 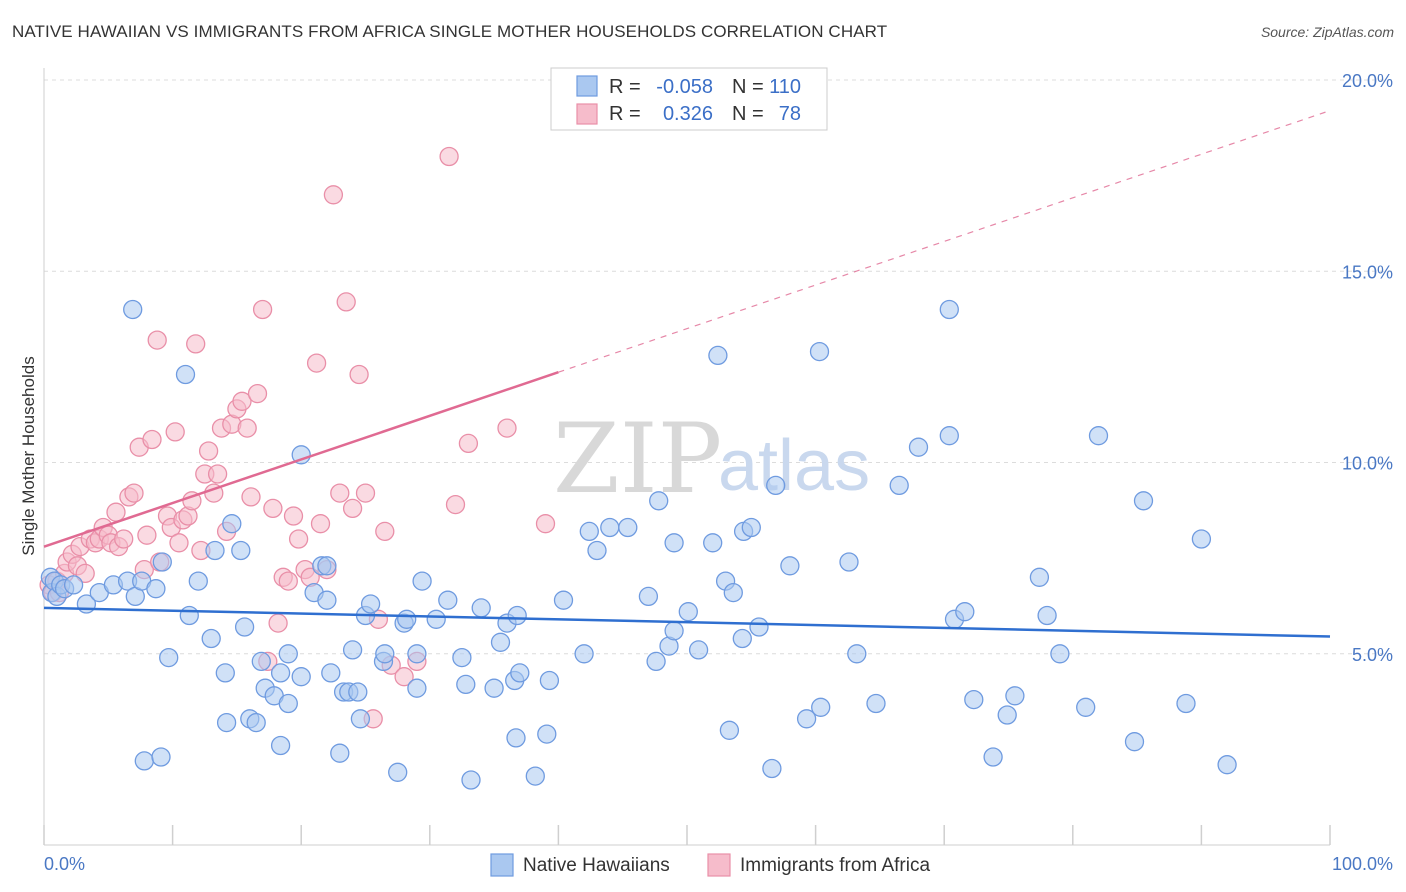 I want to click on series-legend-label-blue: Native Hawaiians, so click(x=596, y=865).